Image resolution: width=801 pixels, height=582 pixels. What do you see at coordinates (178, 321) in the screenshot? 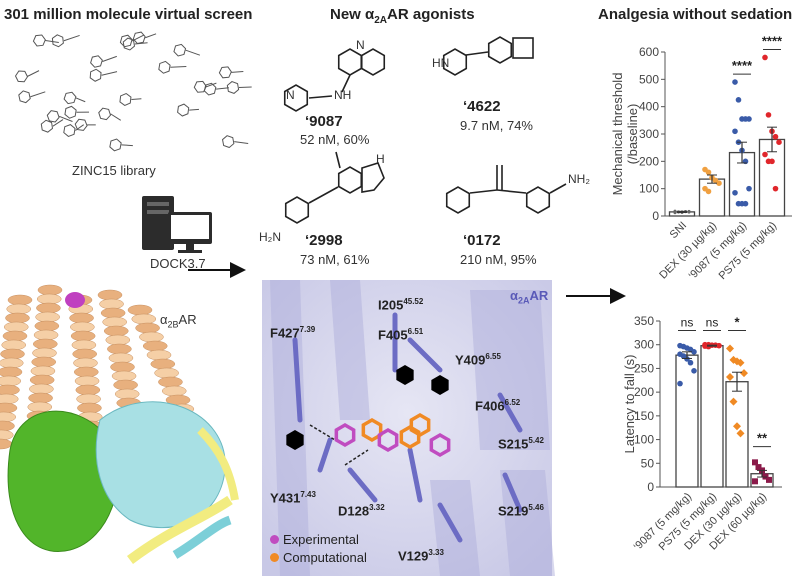
I see `alpha2b-label: α2BAR` at bounding box center [178, 321].